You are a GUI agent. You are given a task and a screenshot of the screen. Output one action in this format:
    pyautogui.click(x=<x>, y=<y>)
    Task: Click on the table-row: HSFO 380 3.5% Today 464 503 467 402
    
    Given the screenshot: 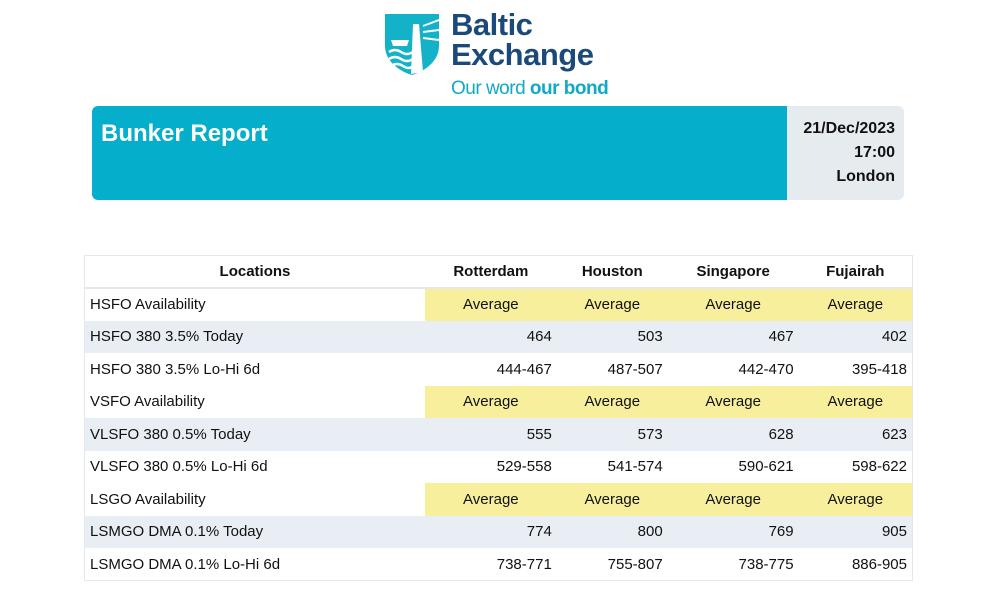 What is the action you would take?
    pyautogui.click(x=498, y=336)
    